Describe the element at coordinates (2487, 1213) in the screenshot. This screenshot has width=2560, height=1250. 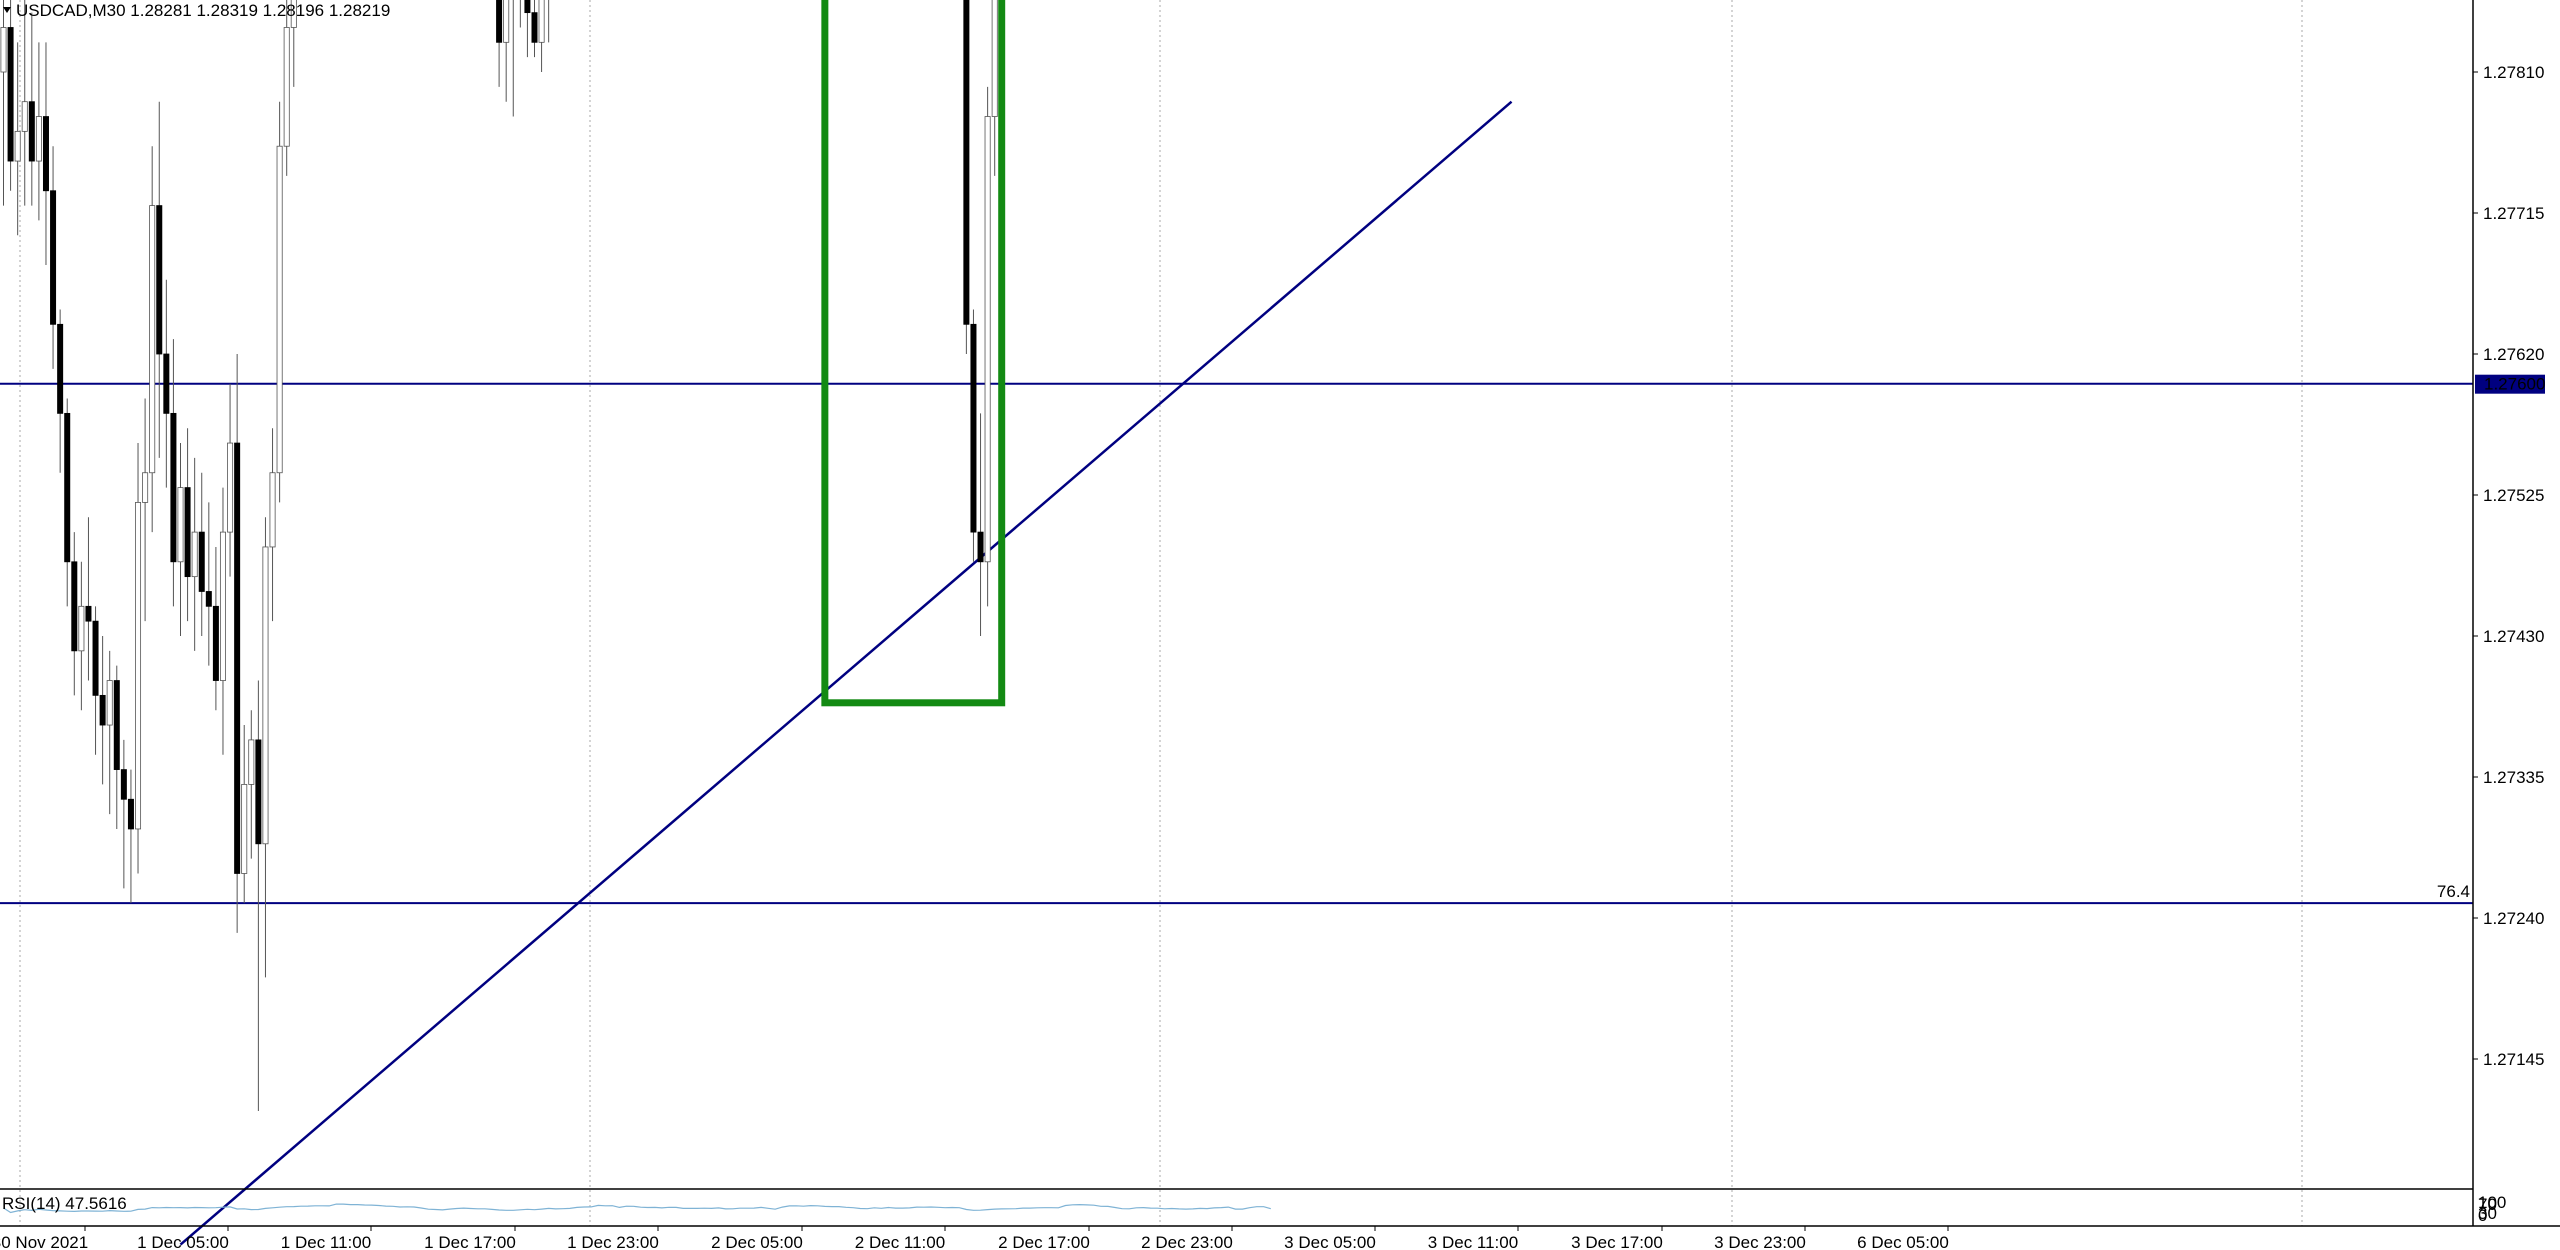
I see `rsi-scale-low: 30` at that location.